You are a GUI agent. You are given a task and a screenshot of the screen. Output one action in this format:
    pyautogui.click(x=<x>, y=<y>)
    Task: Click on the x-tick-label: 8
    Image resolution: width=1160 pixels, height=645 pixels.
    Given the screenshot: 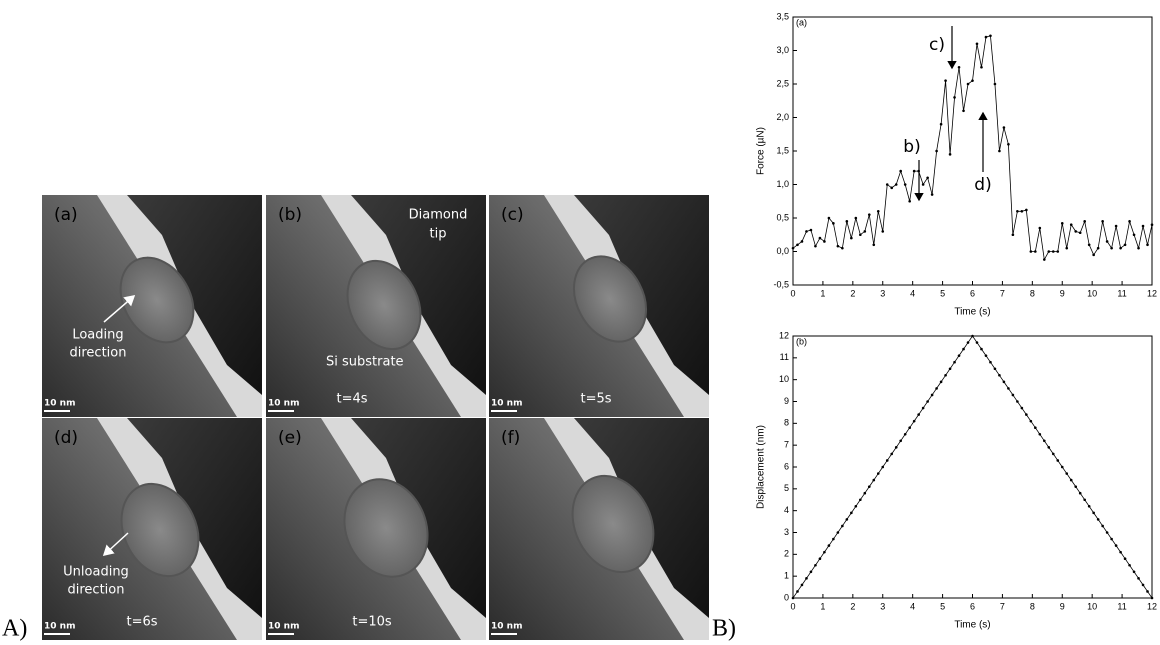 What is the action you would take?
    pyautogui.click(x=1032, y=293)
    